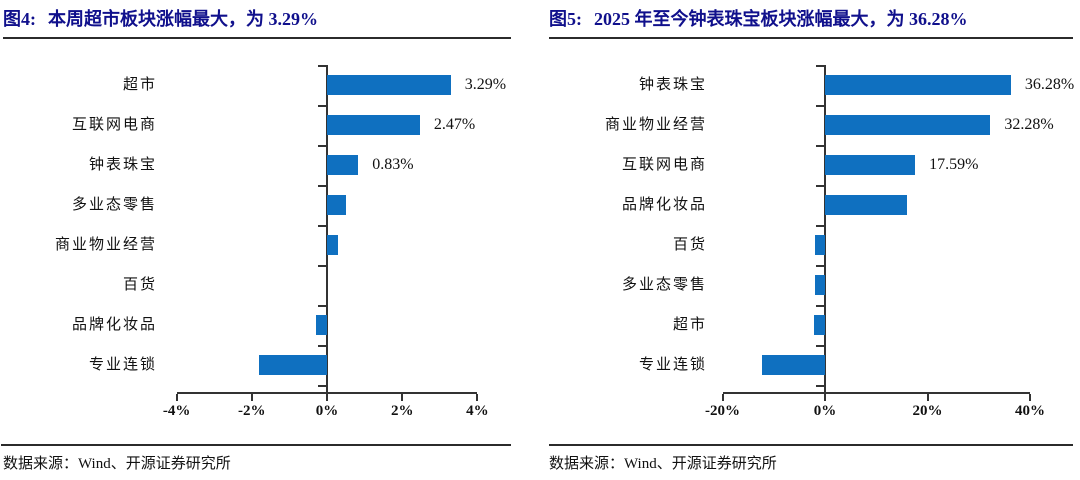 This screenshot has width=1080, height=480. Describe the element at coordinates (477, 411) in the screenshot. I see `x-tick-label: 4%` at that location.